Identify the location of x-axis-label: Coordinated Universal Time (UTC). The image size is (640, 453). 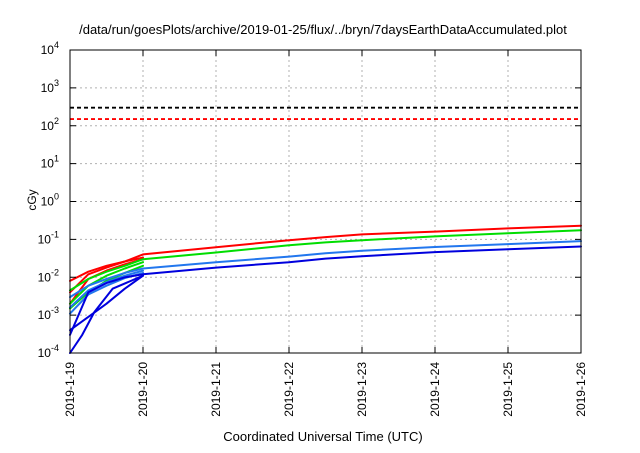
(322, 436).